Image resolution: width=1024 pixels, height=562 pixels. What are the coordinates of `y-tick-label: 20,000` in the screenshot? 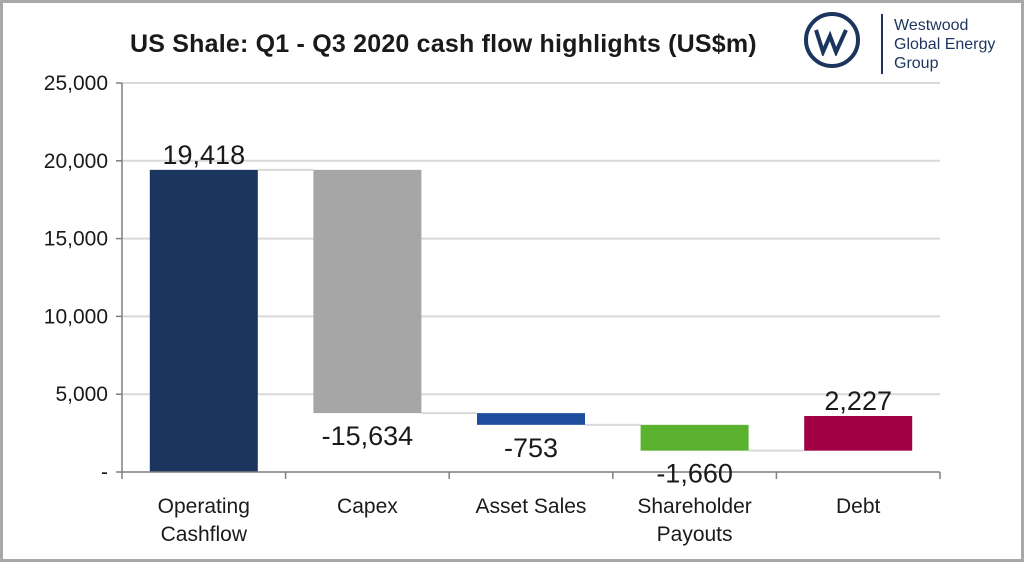 It's located at (76, 161).